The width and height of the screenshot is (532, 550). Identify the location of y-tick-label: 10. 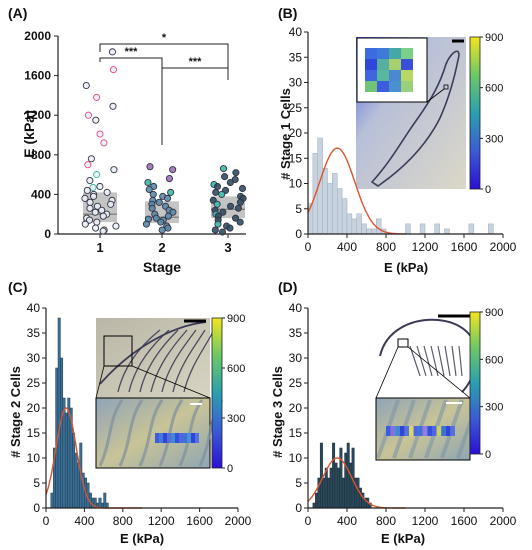
(34, 458).